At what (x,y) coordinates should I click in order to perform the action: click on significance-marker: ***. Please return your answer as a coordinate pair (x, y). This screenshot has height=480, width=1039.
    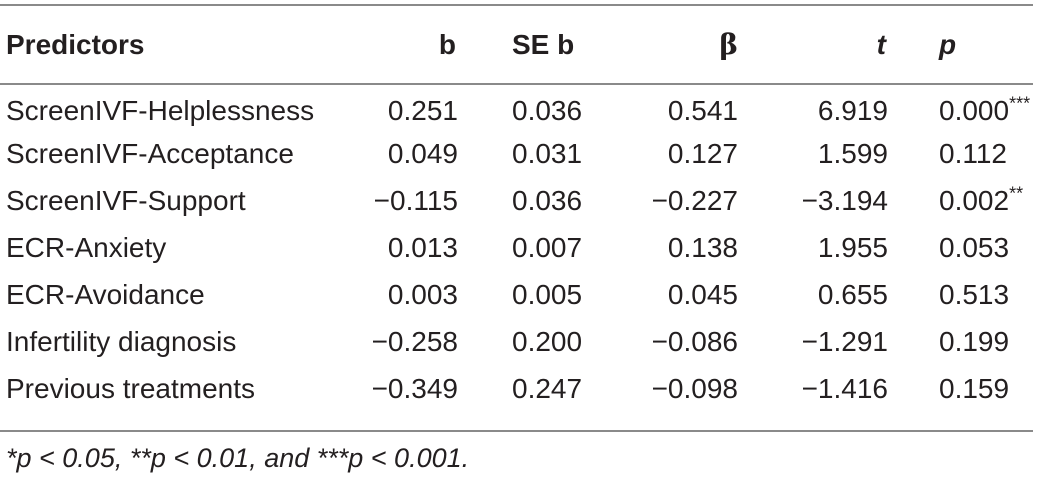
    Looking at the image, I should click on (1020, 103).